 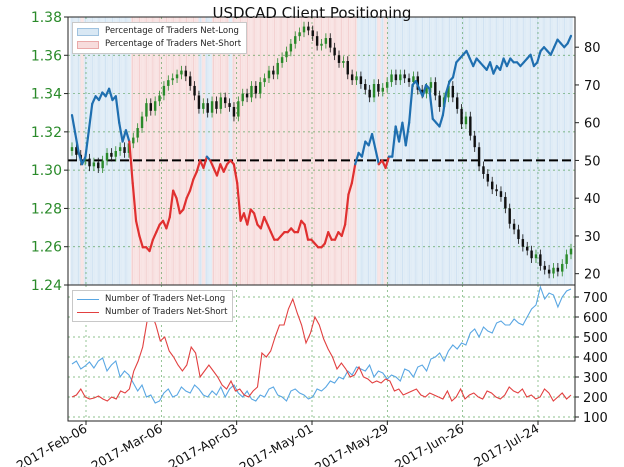 I want to click on count-axis-ticks: 100 200 300 400 500 600 700, so click(x=591, y=358).